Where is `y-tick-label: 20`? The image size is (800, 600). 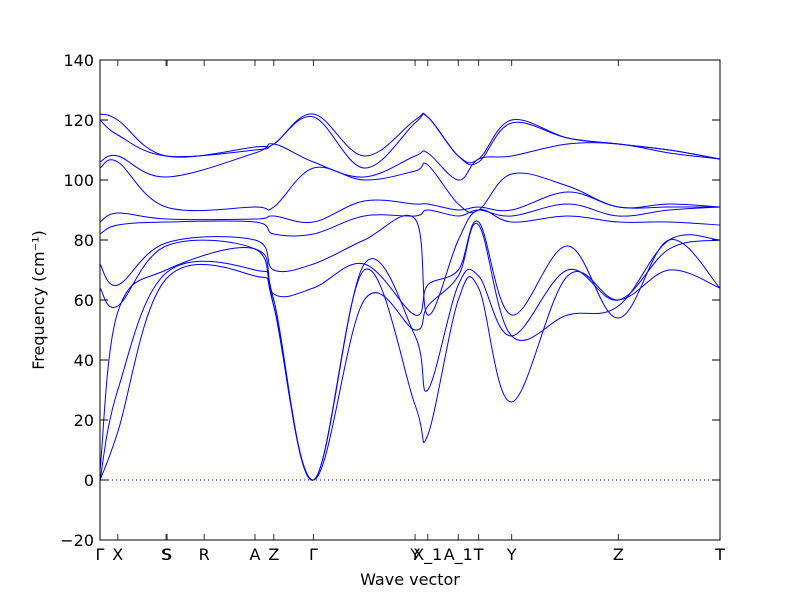
y-tick-label: 20 is located at coordinates (84, 420).